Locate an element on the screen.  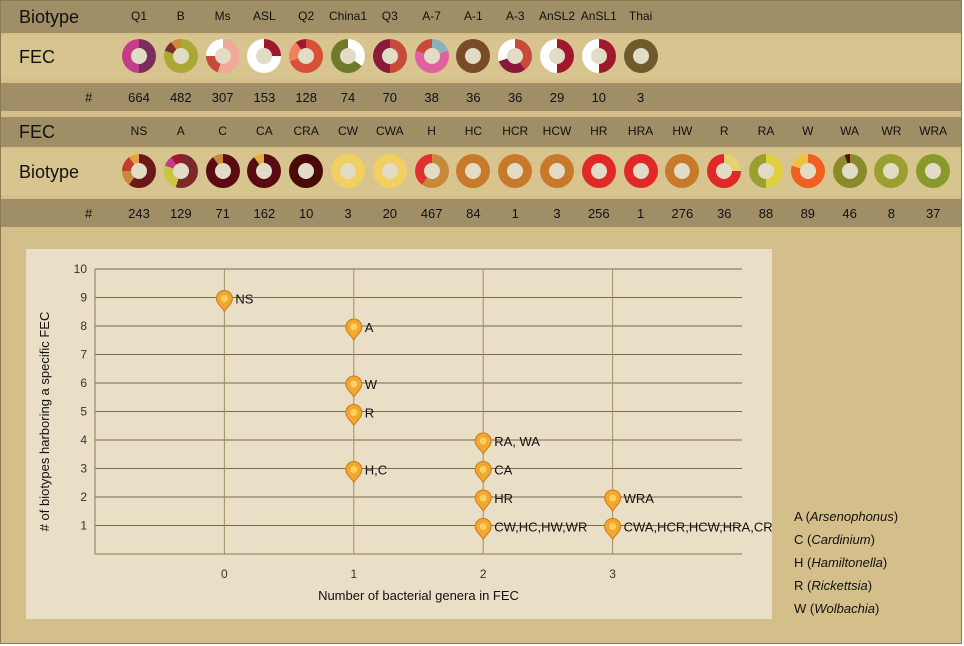
top-col-label: AnSL1 is located at coordinates (598, 16).